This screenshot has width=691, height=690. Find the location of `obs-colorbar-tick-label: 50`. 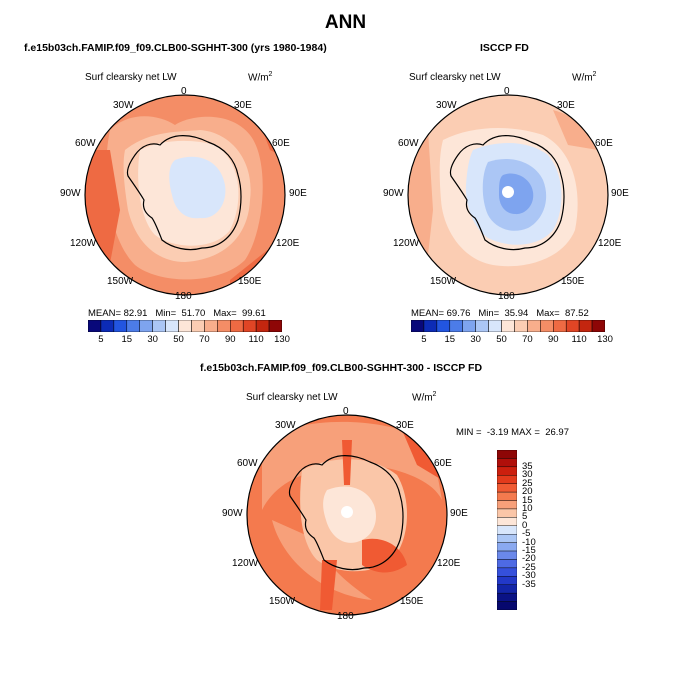

obs-colorbar-tick-label: 50 is located at coordinates (501, 339).